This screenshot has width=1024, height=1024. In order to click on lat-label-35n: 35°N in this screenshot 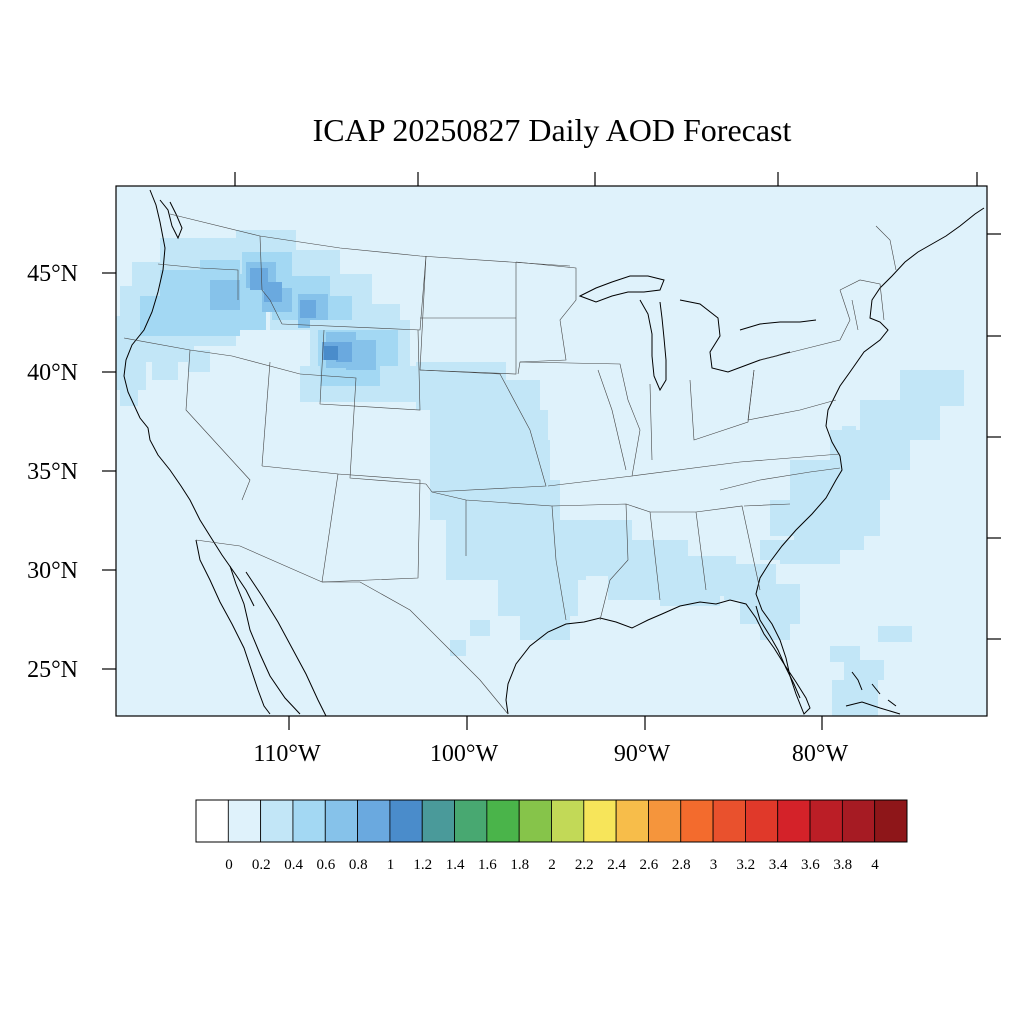, I will do `click(52, 472)`.